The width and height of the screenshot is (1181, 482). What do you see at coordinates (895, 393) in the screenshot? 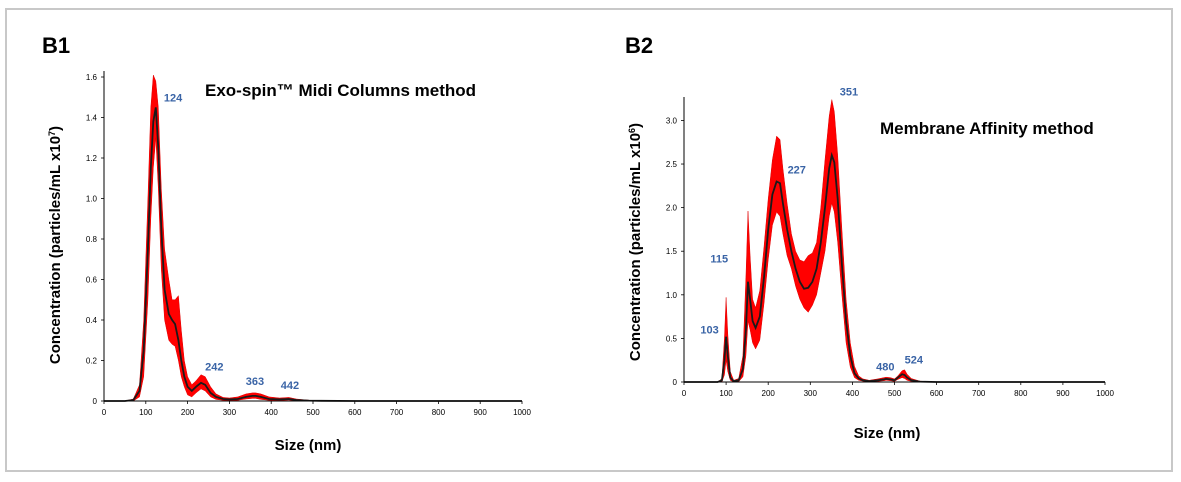
I see `x-tick-label-b2: 500` at bounding box center [895, 393].